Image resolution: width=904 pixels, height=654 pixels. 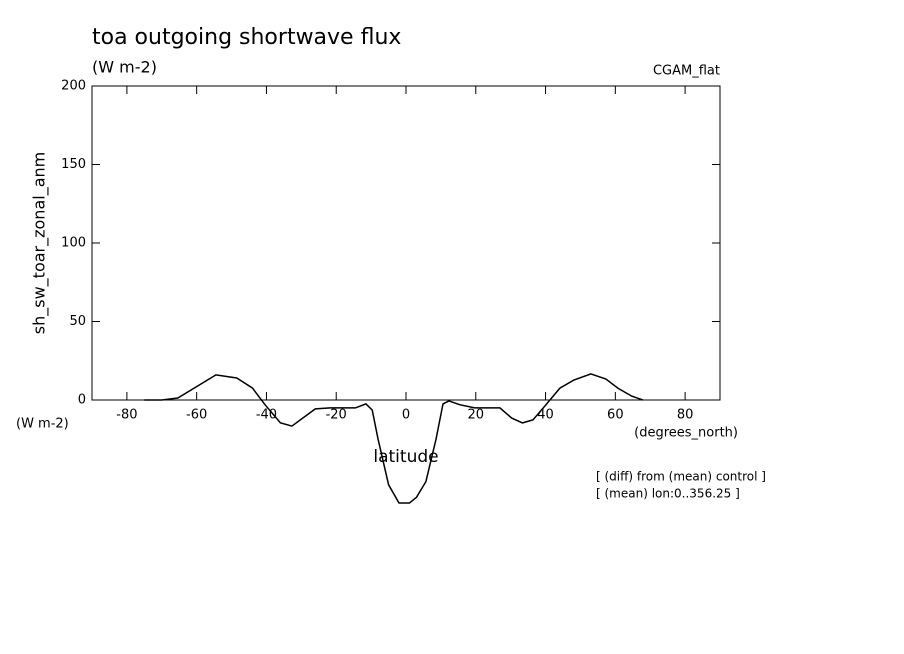 What do you see at coordinates (681, 477) in the screenshot?
I see `annotation: [ (diff) from (mean) control ]` at bounding box center [681, 477].